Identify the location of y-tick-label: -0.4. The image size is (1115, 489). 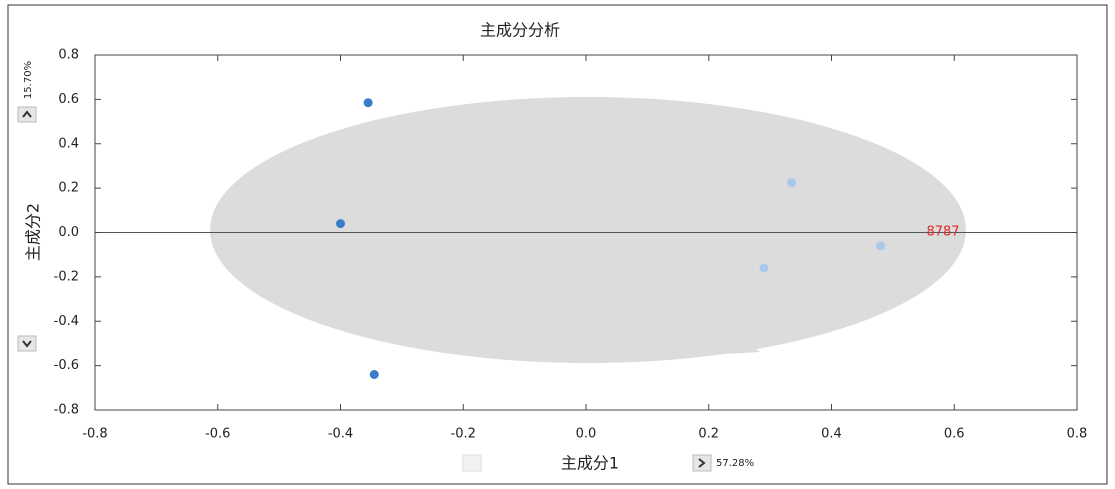
(66, 321).